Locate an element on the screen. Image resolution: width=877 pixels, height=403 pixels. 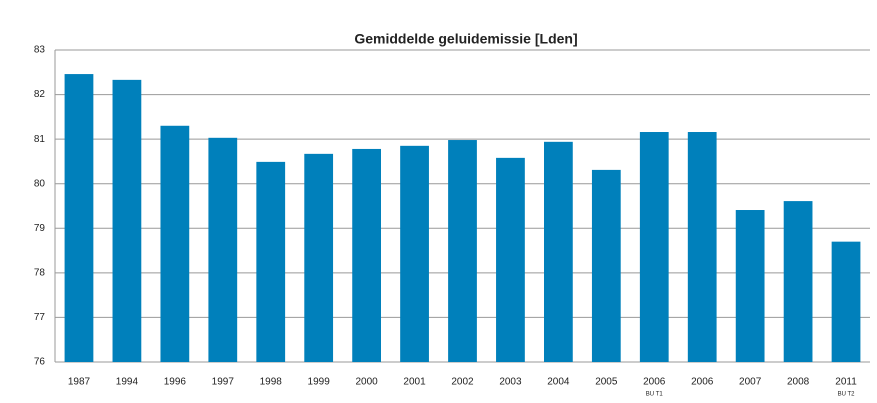
y-tick-label: 77 is located at coordinates (40, 317).